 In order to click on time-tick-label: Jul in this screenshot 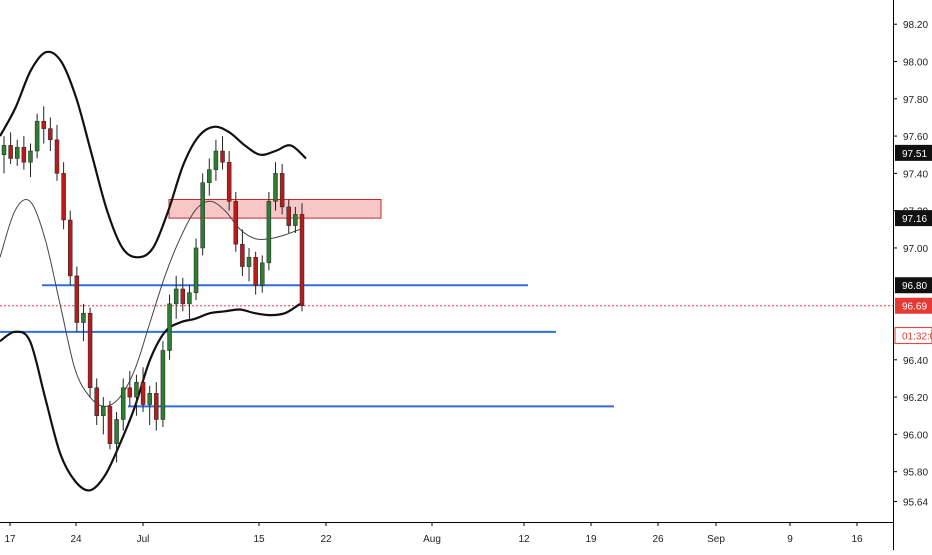, I will do `click(143, 539)`.